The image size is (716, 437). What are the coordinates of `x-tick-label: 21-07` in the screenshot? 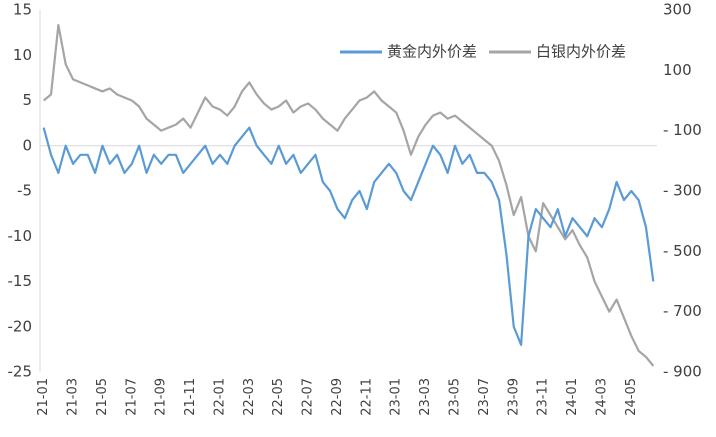 It's located at (131, 397).